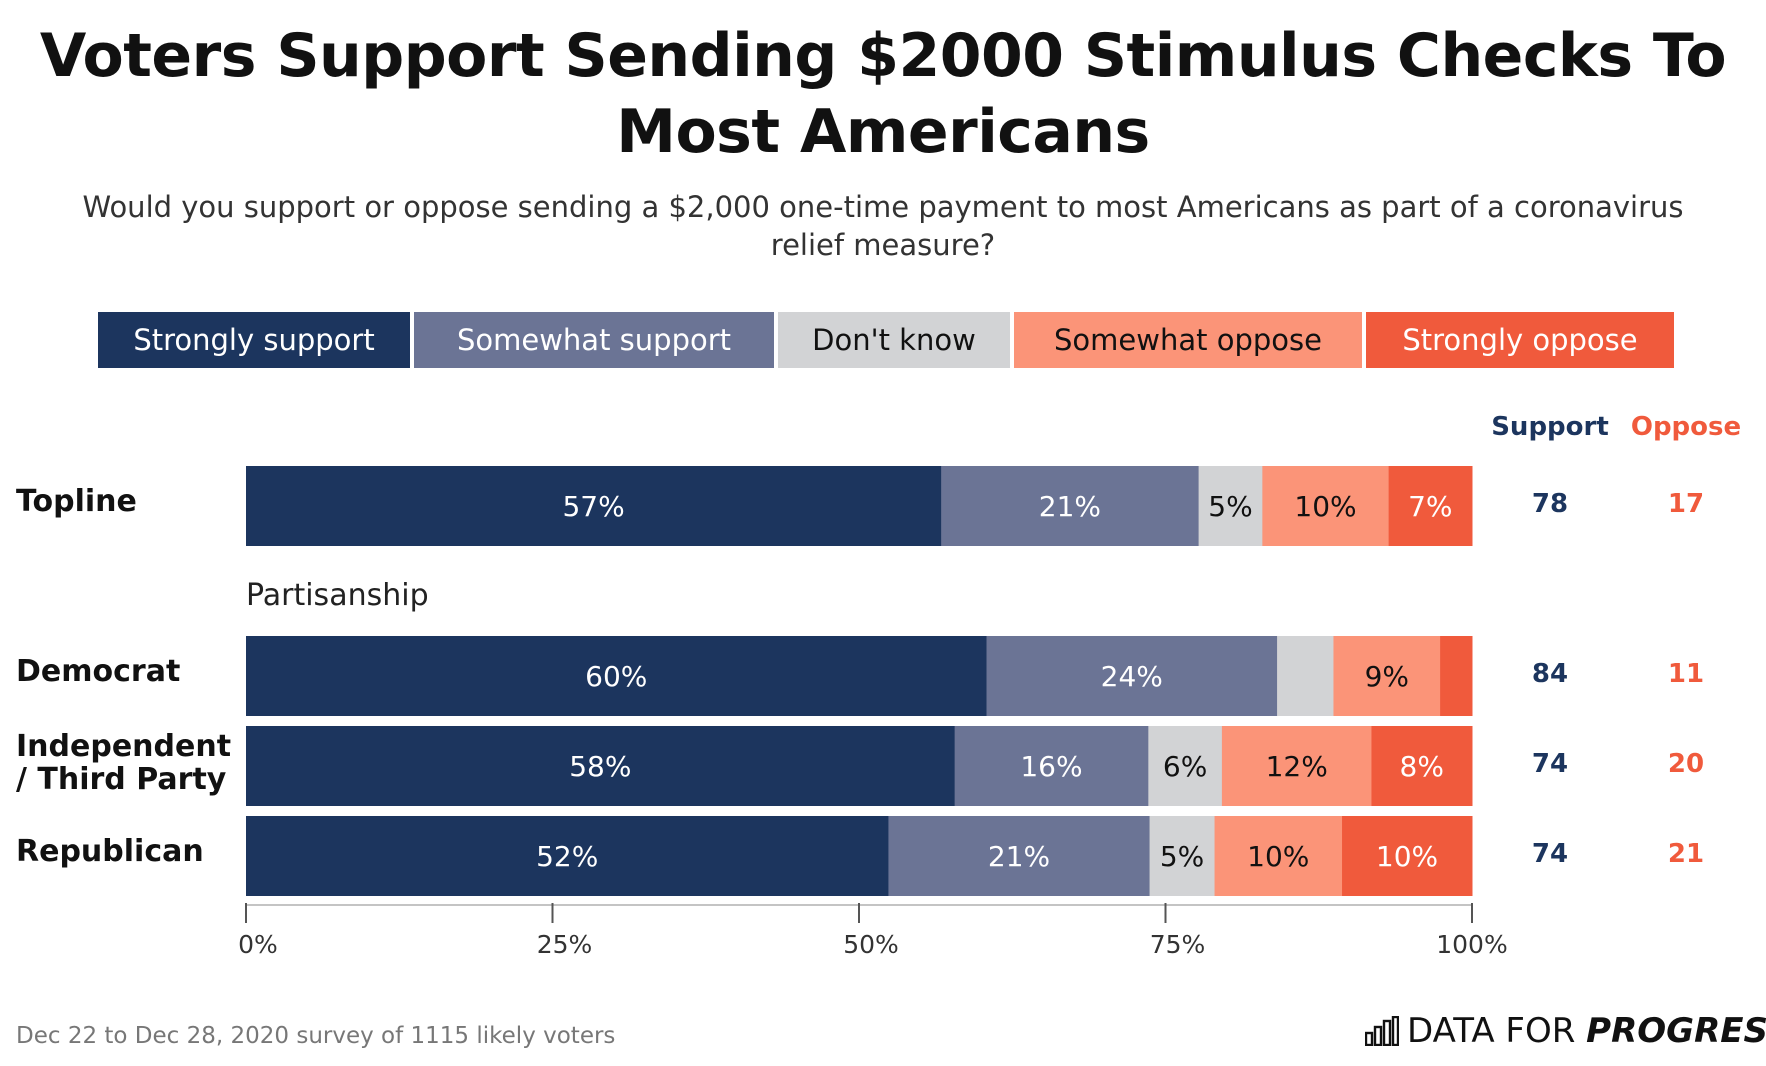 The image size is (1766, 1066). I want to click on bar-topline-somewhat-support, so click(1070, 506).